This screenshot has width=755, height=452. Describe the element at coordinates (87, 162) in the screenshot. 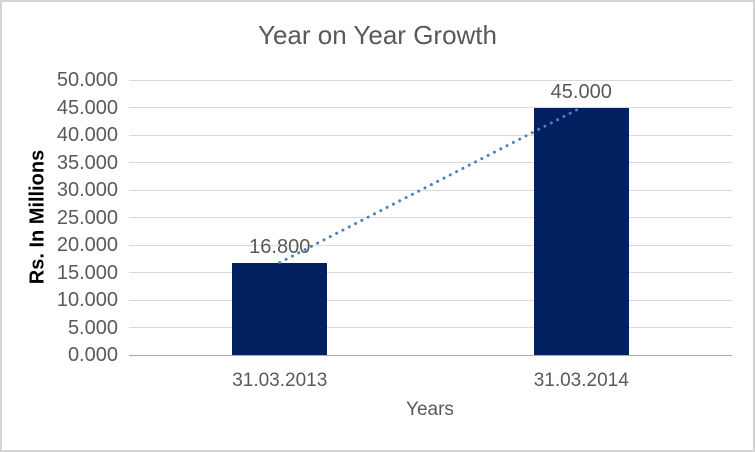

I see `y-tick-label: 35.000` at that location.